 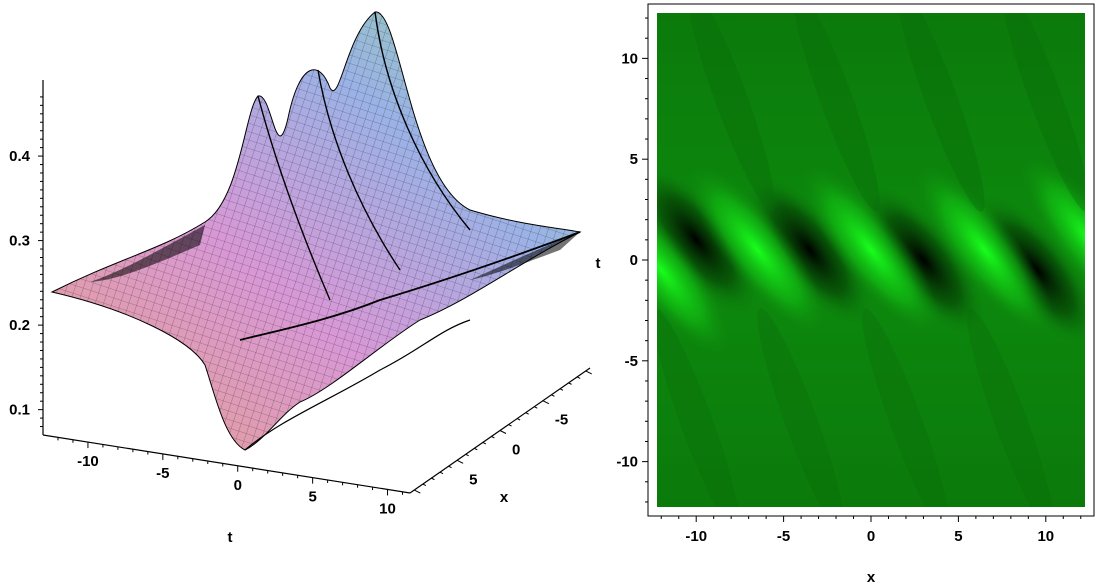 I want to click on heatmap-x-tick-label: -5, so click(x=783, y=536).